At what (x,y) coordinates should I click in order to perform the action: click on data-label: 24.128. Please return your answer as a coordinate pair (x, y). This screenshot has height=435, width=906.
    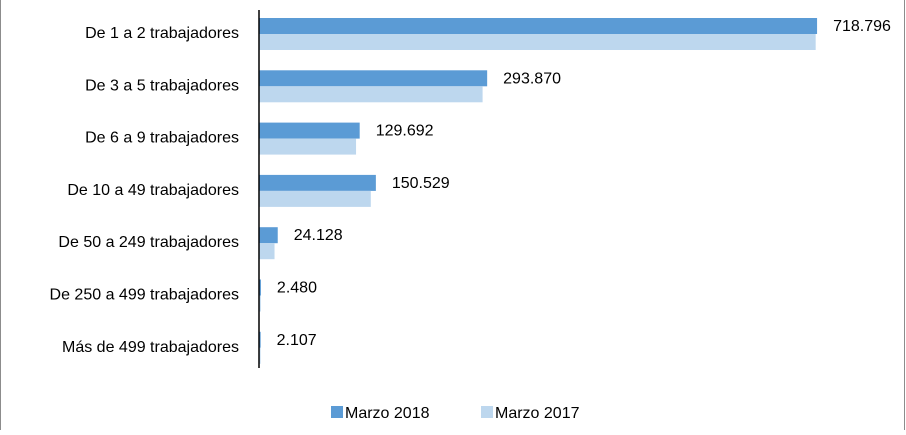
    Looking at the image, I should click on (318, 235).